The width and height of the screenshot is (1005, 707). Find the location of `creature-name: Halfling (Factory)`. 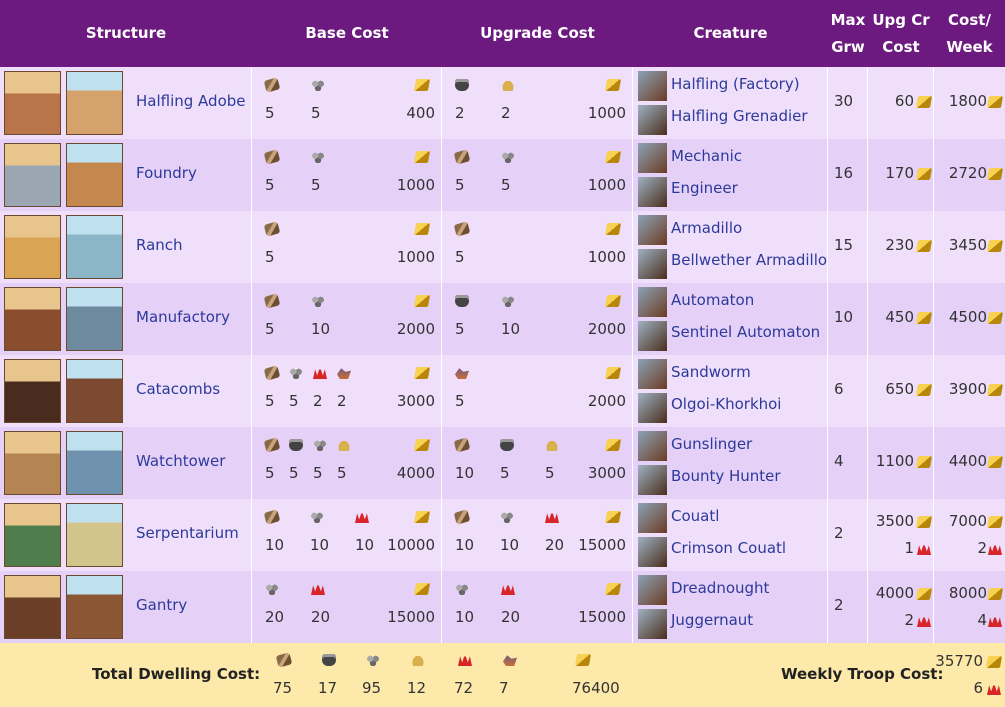

creature-name: Halfling (Factory) is located at coordinates (735, 84).